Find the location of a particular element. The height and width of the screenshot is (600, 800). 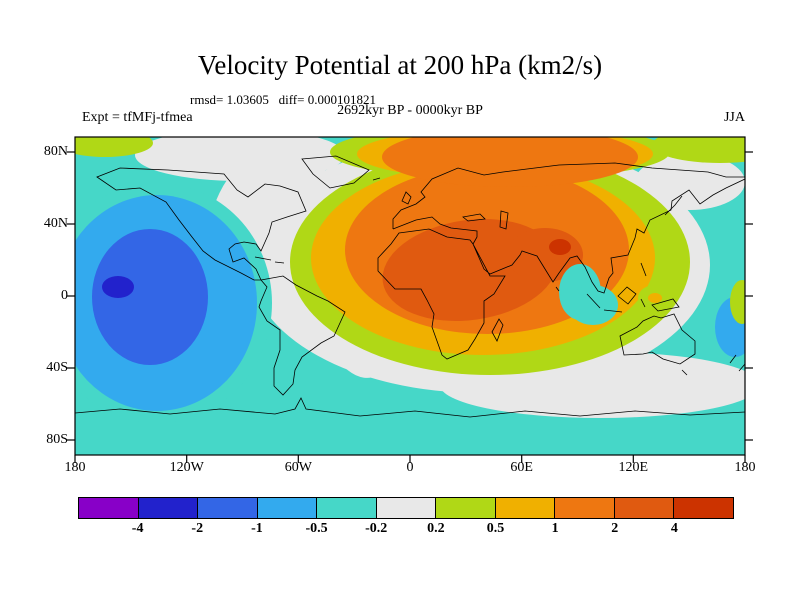

gray-northeast-band is located at coordinates (690, 182).